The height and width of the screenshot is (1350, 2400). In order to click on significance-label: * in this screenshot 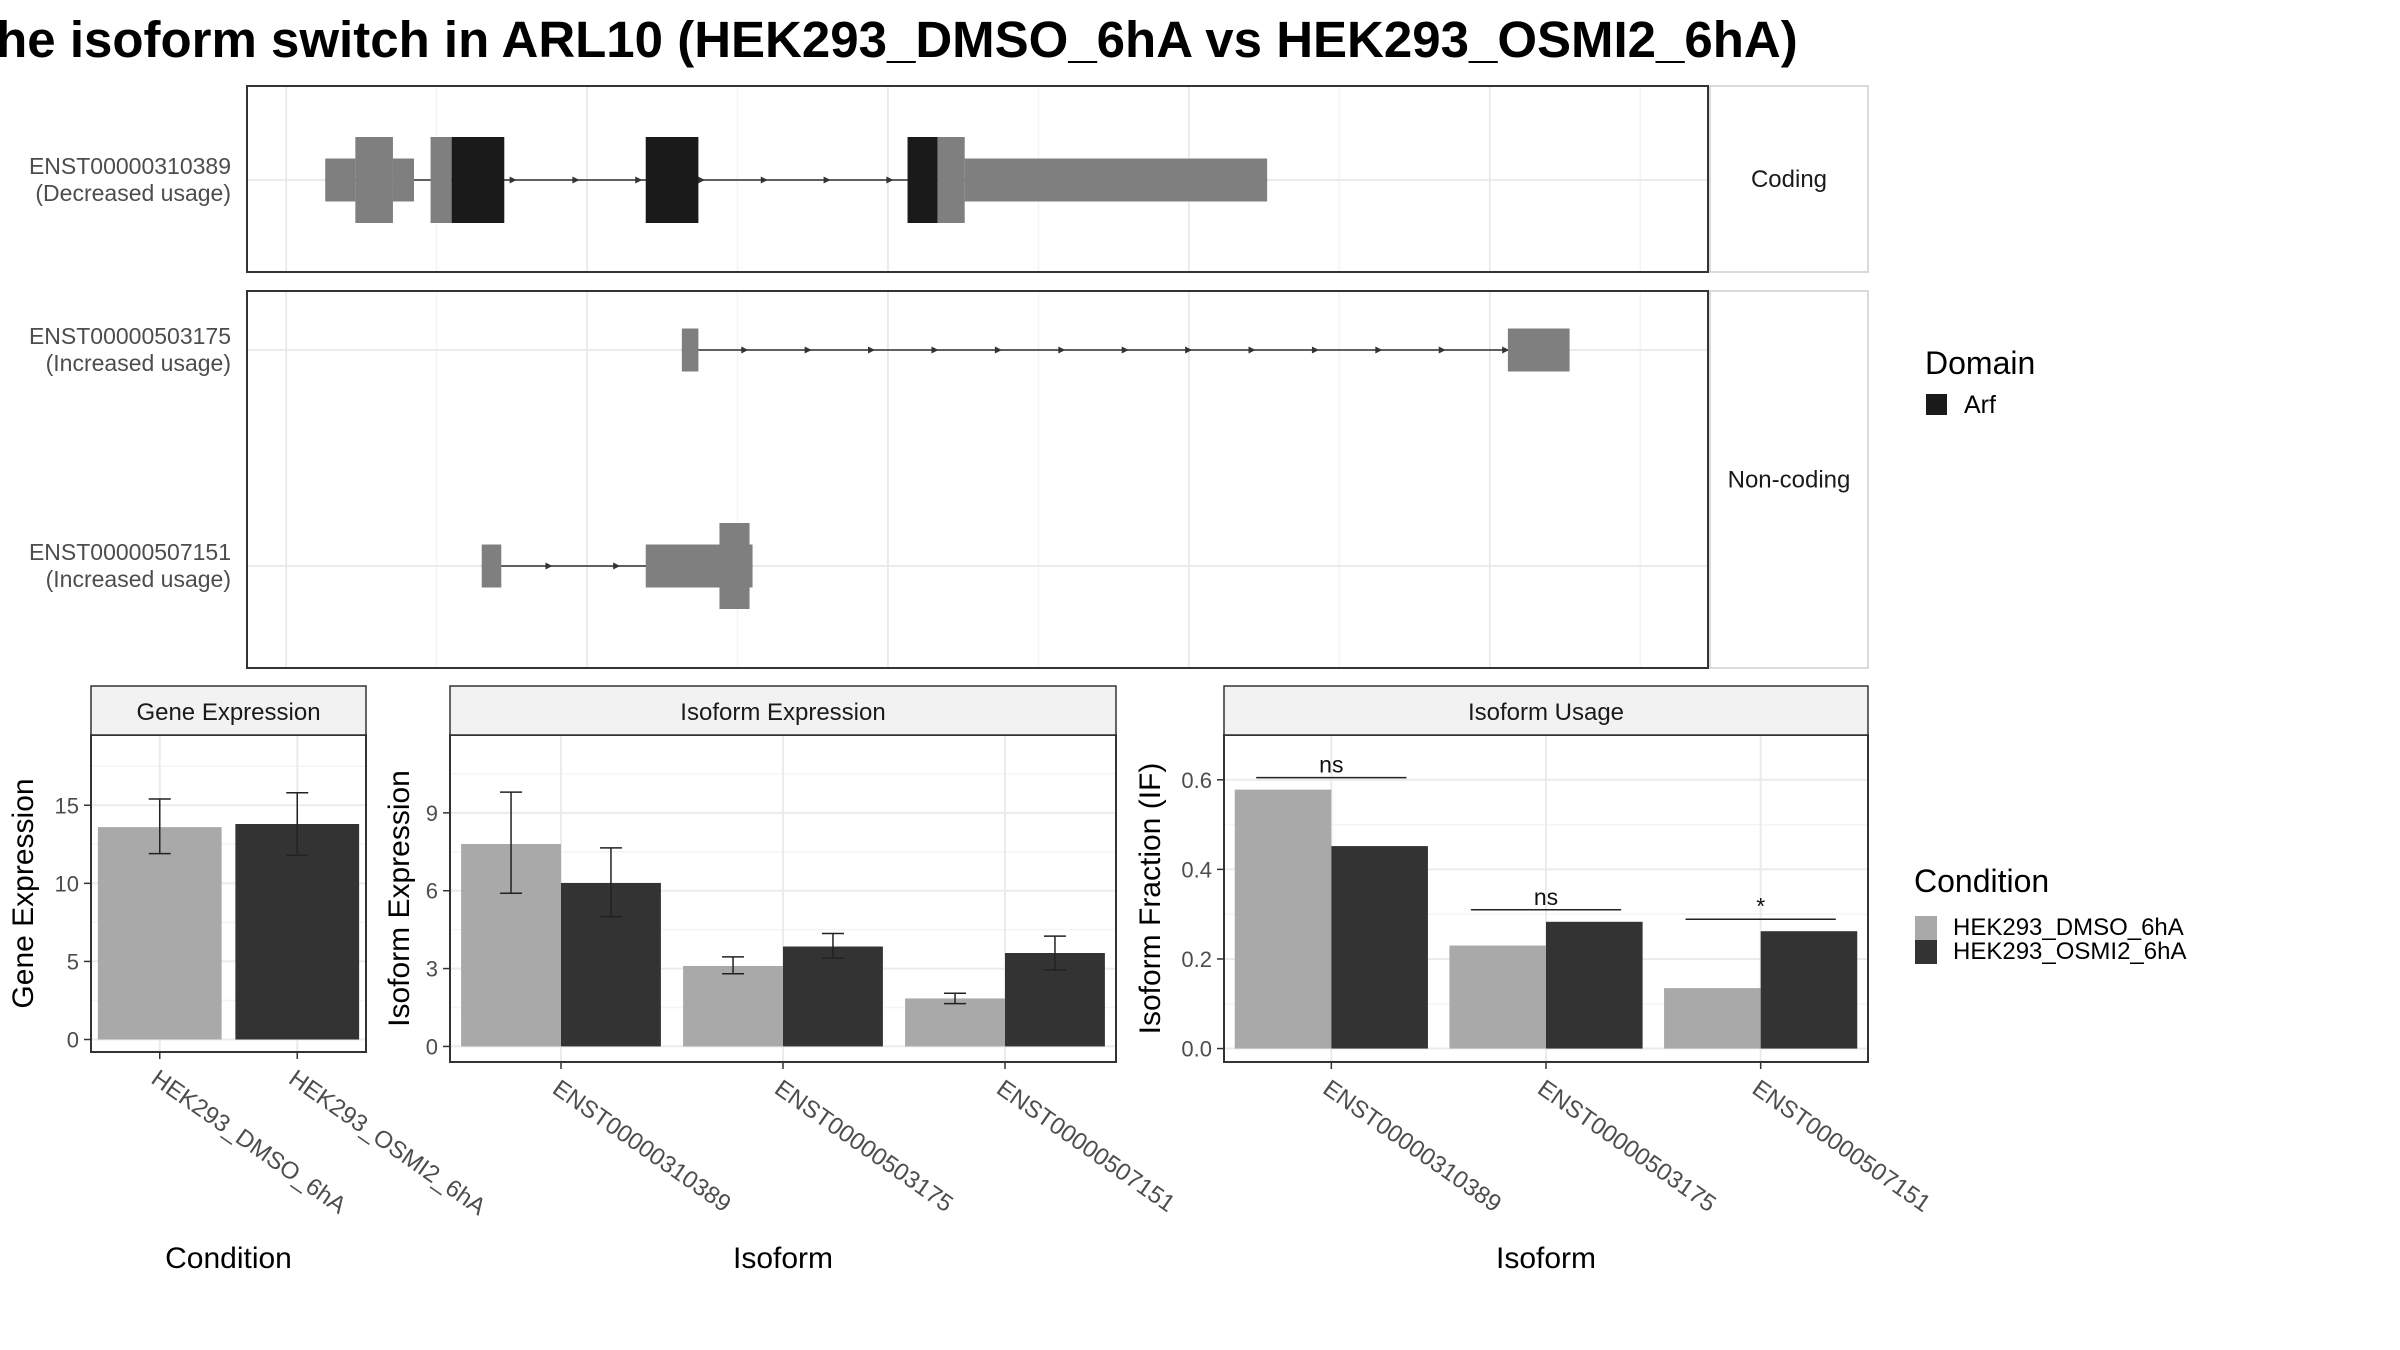, I will do `click(1760, 906)`.